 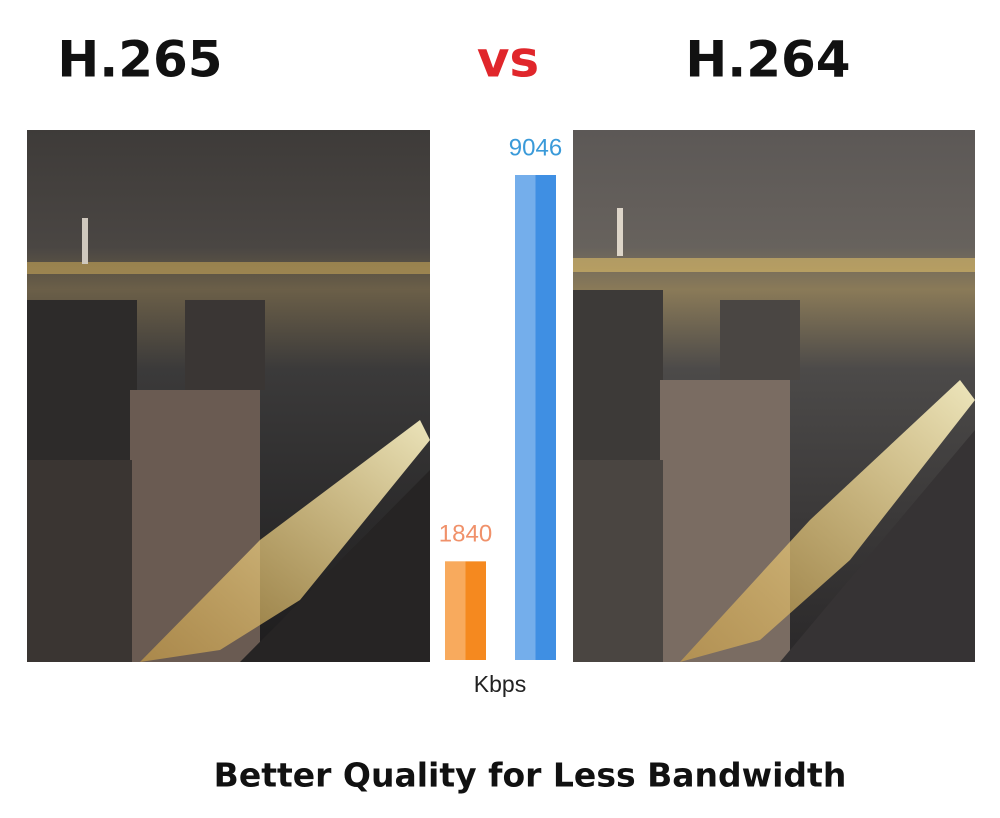 What do you see at coordinates (767, 60) in the screenshot?
I see `codec-heading: H.264` at bounding box center [767, 60].